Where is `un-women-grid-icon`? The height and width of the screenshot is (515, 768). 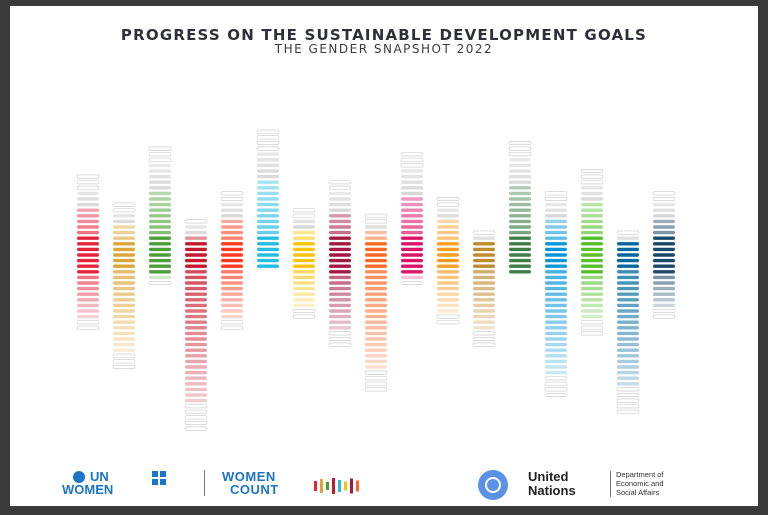 un-women-grid-icon is located at coordinates (155, 474).